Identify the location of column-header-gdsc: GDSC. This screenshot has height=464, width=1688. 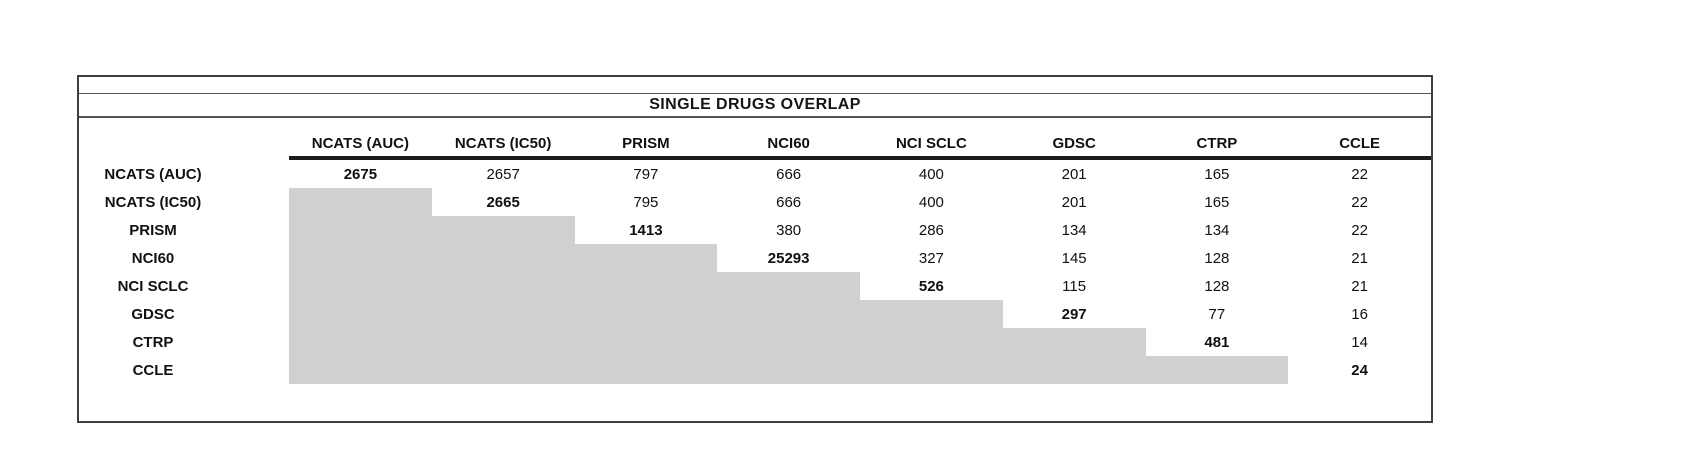
(1074, 143).